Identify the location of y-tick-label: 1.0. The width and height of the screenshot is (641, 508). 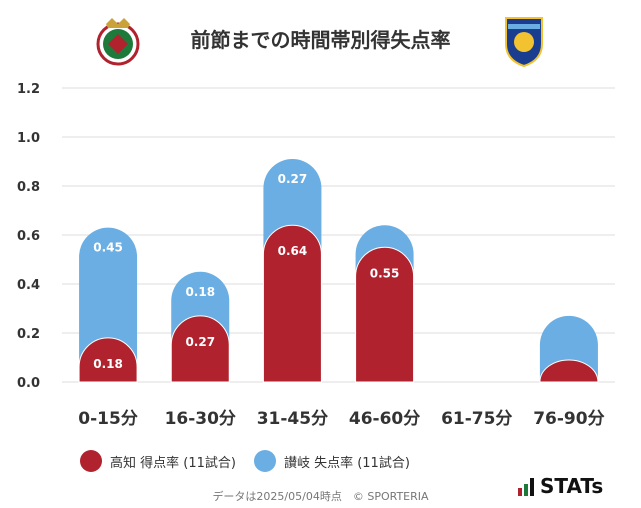
(28, 138).